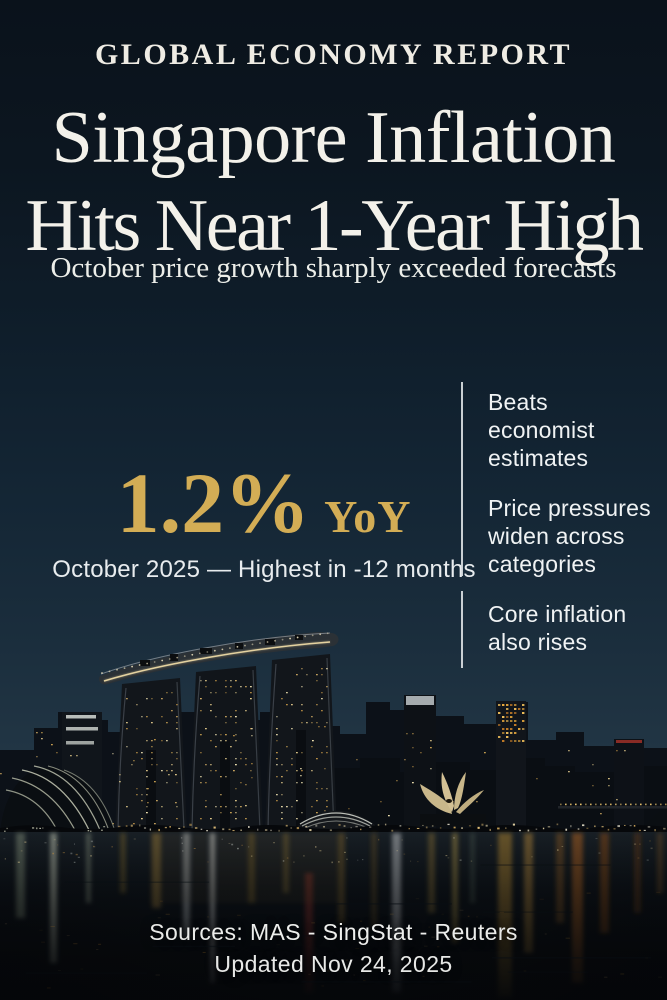  I want to click on red-roof-tower, so click(629, 787).